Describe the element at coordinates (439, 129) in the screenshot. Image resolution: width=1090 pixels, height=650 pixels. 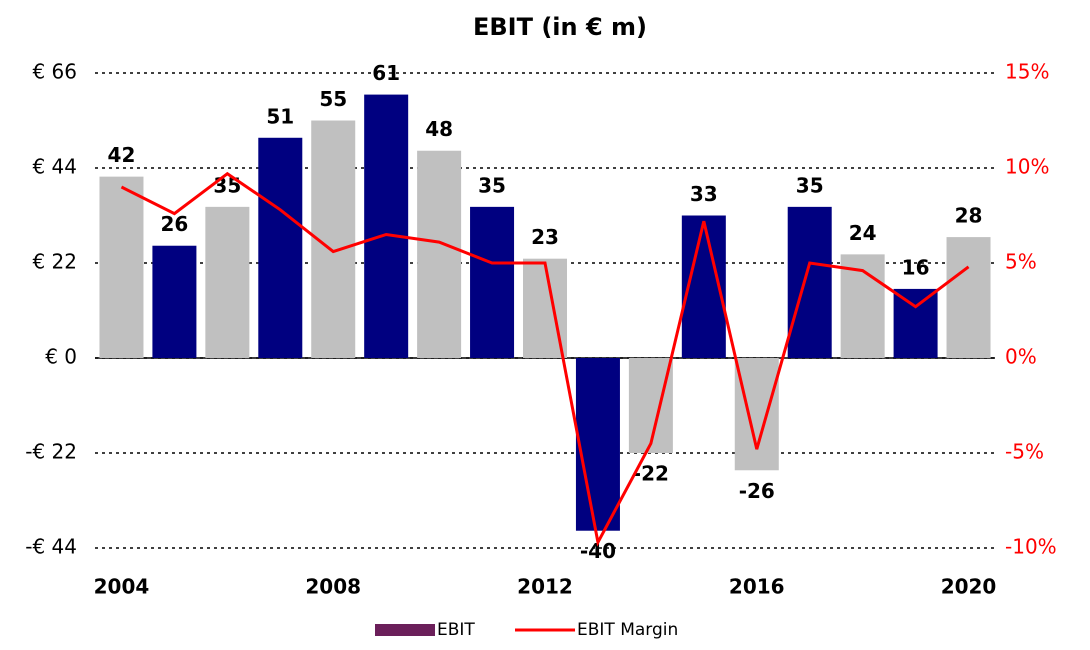
I see `data-label: 48` at that location.